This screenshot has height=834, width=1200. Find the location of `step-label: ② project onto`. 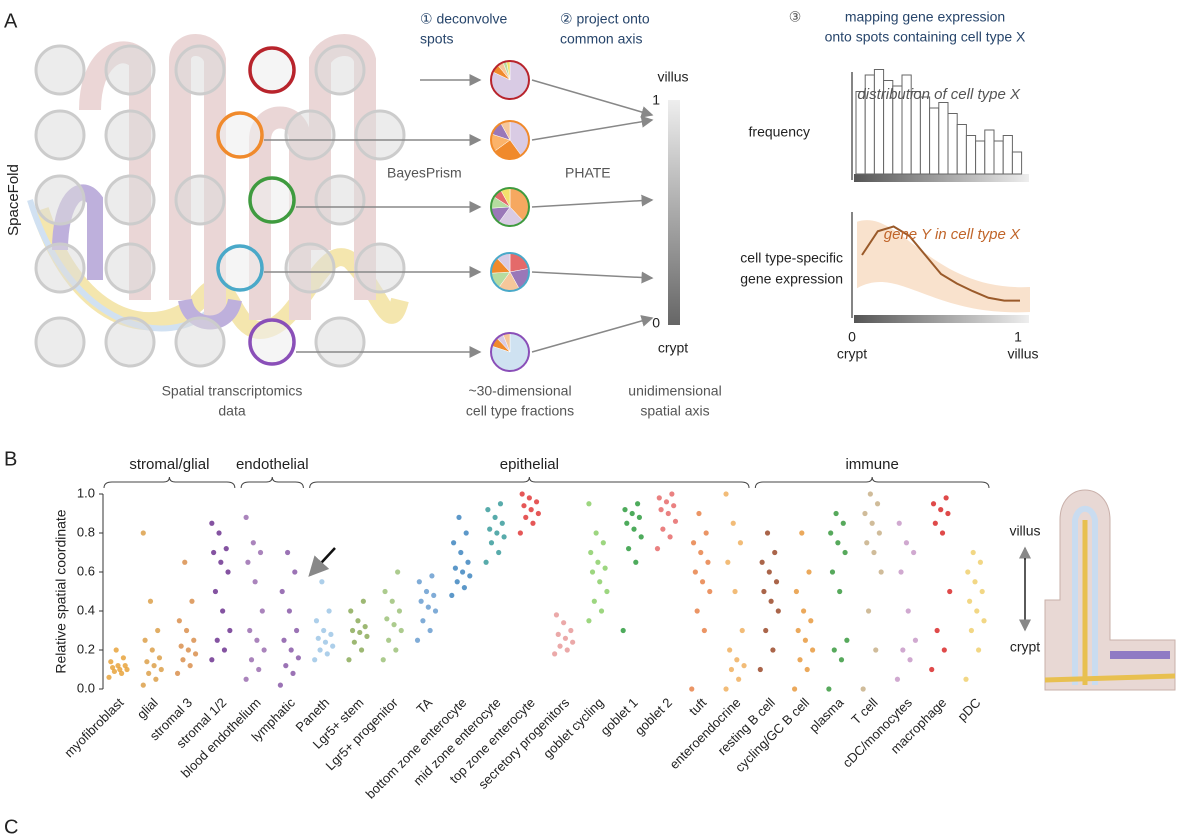

step-label: ② project onto is located at coordinates (605, 19).